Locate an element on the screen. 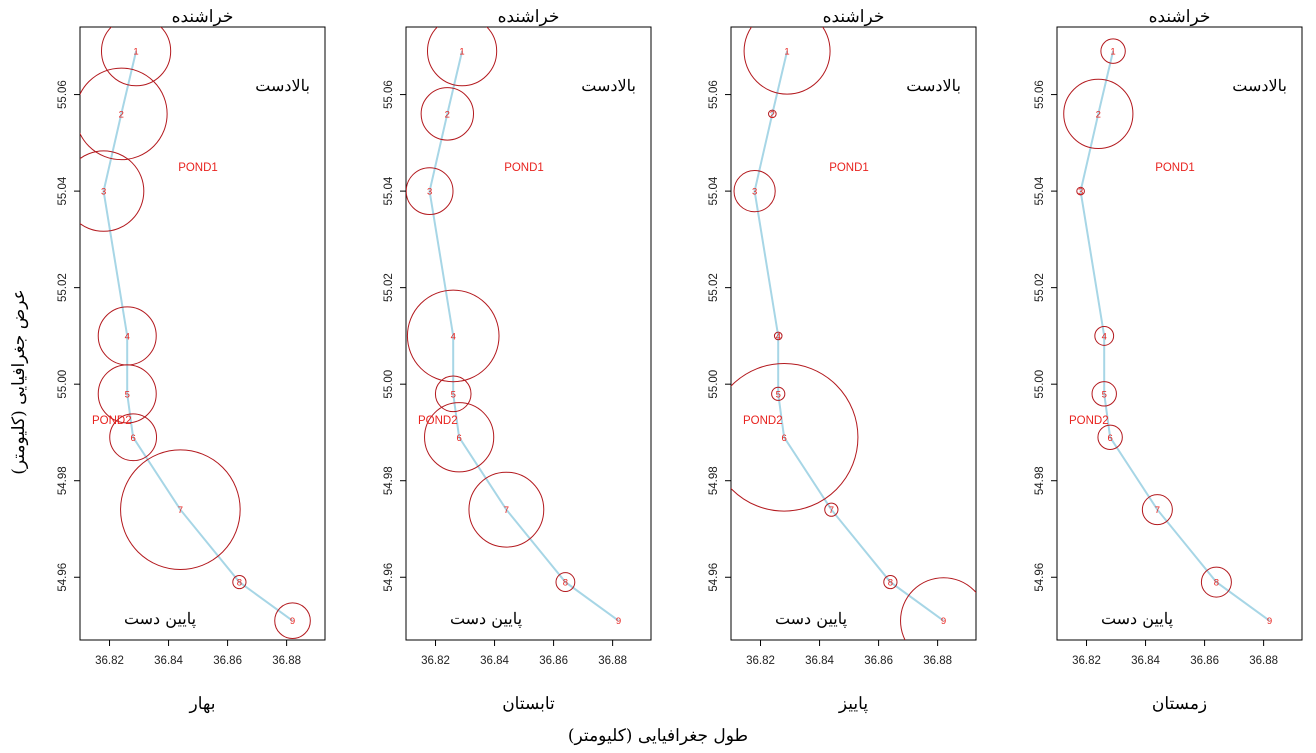 This screenshot has width=1316, height=753. figure-y-axis-label: عرض جغرافیایی (کلیومتر) is located at coordinates (19, 382).